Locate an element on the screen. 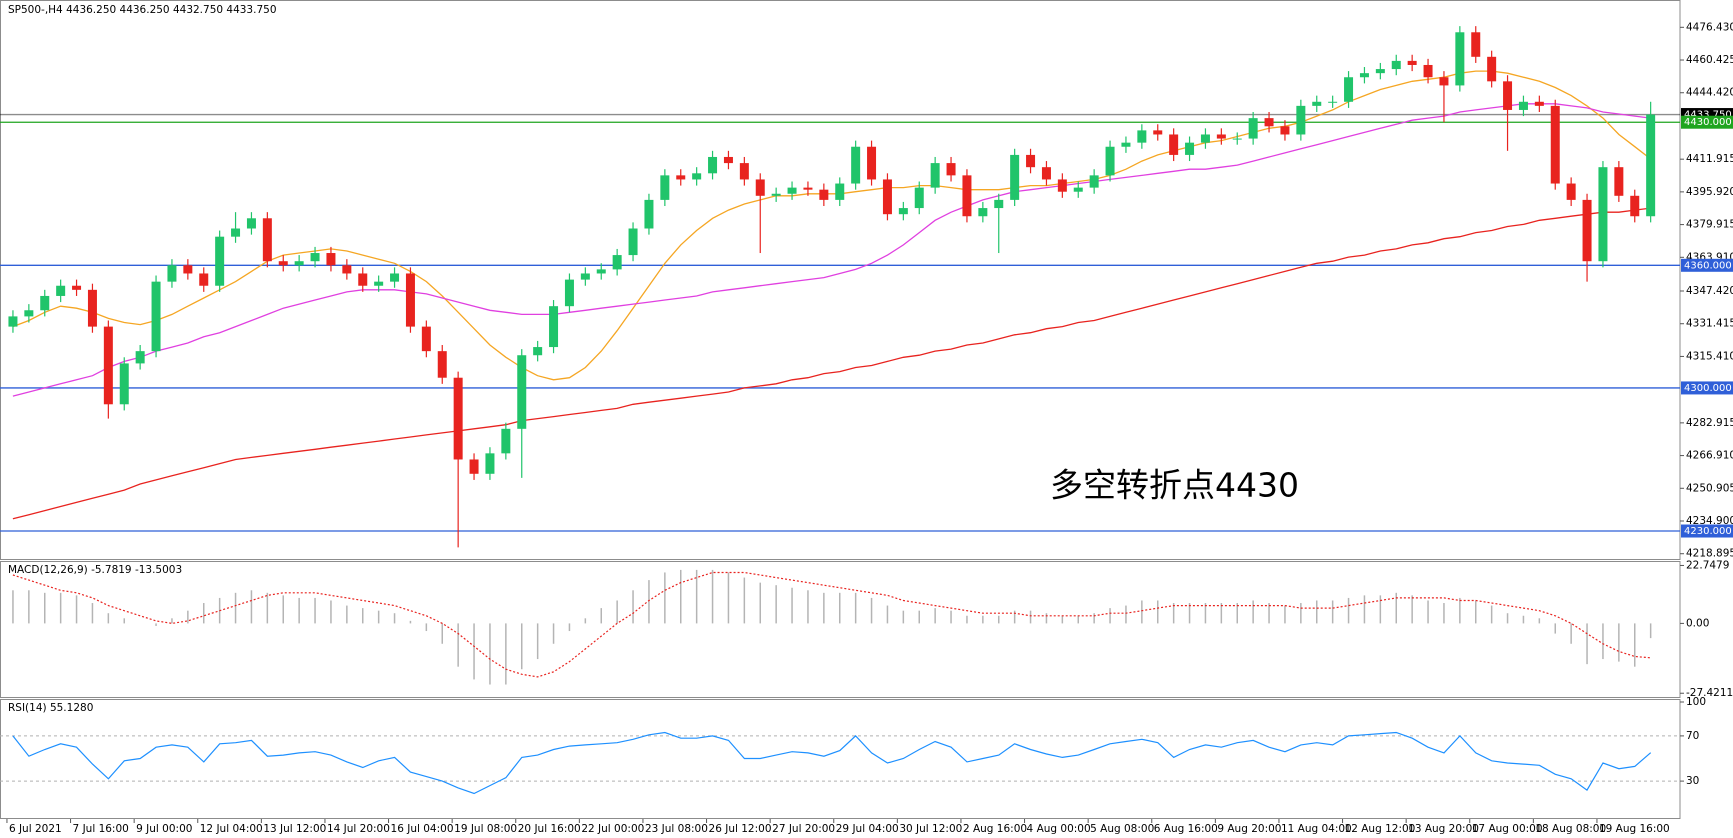 This screenshot has width=1733, height=838. rsi-title: RSI(14) 55.1280 is located at coordinates (50, 708).